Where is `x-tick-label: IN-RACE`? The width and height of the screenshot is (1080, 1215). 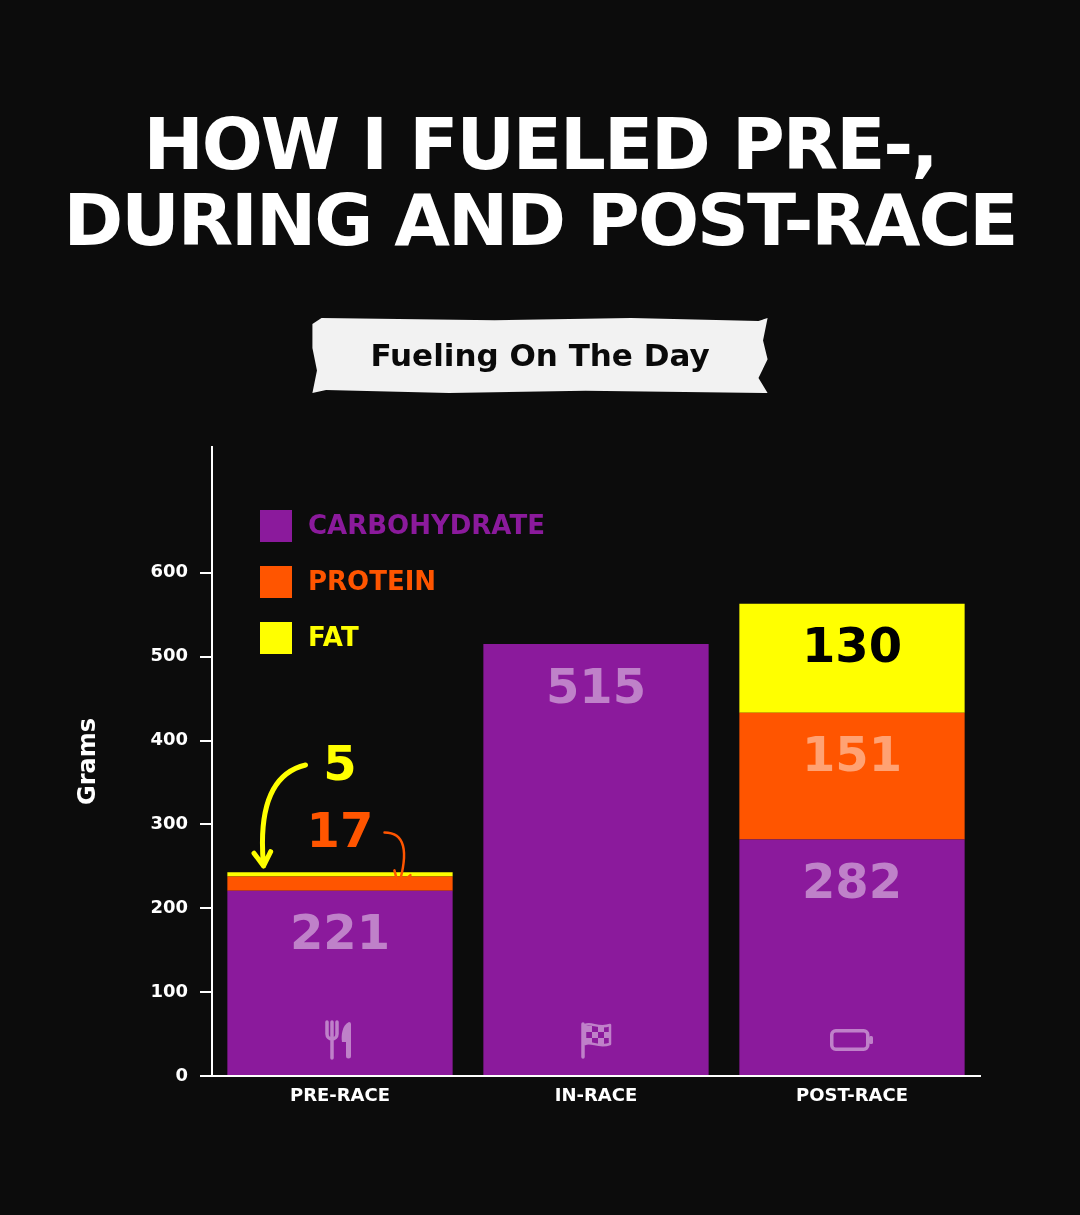
x-tick-label: IN-RACE is located at coordinates (596, 1095).